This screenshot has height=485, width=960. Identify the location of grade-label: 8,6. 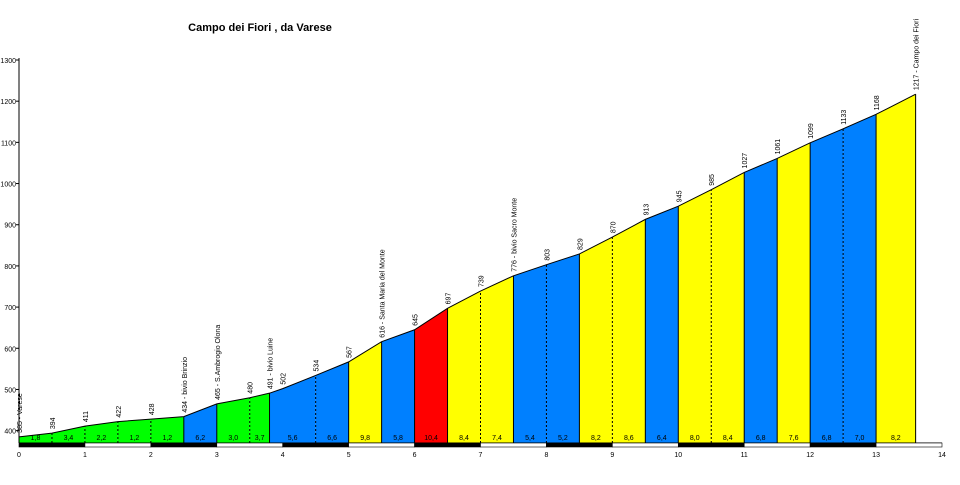
(629, 438).